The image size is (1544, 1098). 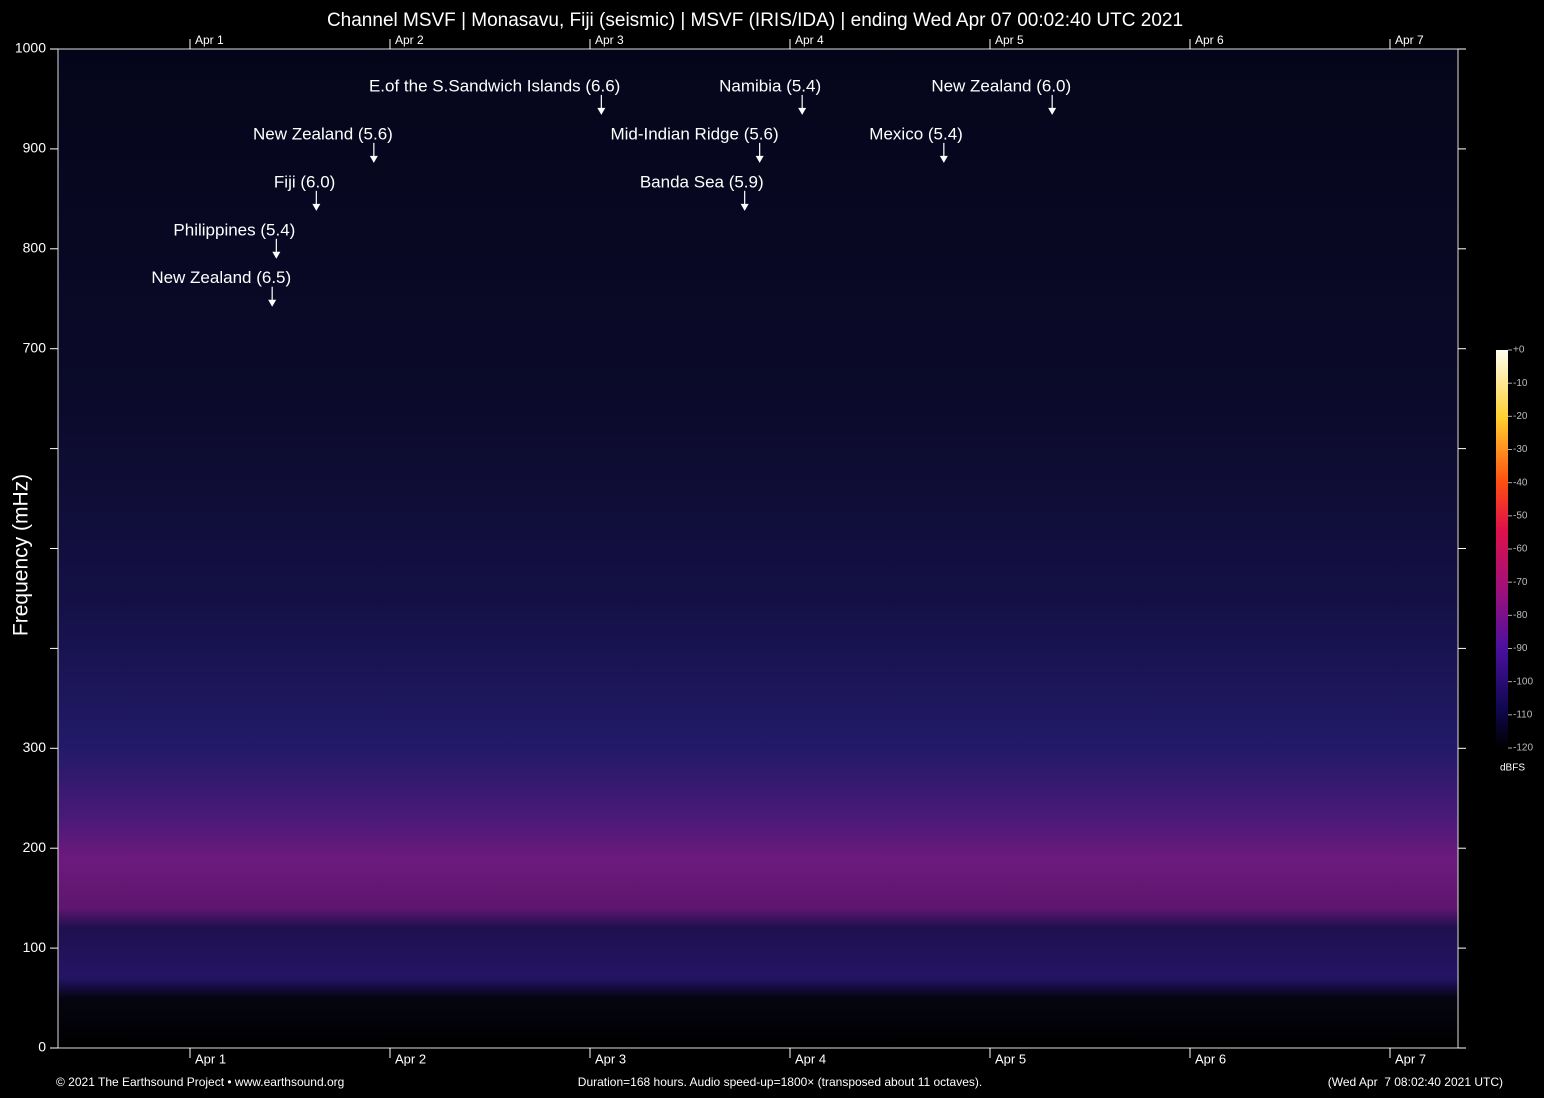 What do you see at coordinates (1512, 768) in the screenshot?
I see `colorbar-label: dBFS` at bounding box center [1512, 768].